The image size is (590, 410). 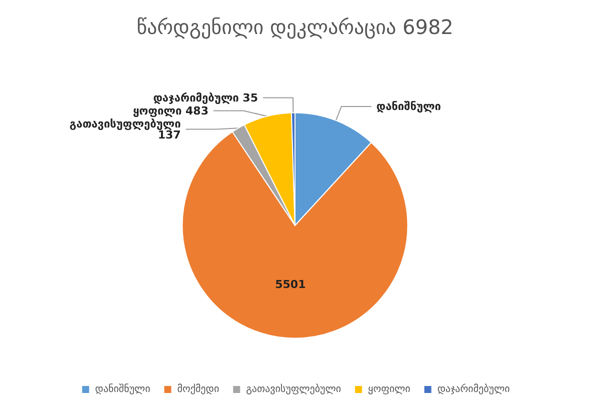 What do you see at coordinates (294, 389) in the screenshot?
I see `legend-label: გათავისუფლებული` at bounding box center [294, 389].